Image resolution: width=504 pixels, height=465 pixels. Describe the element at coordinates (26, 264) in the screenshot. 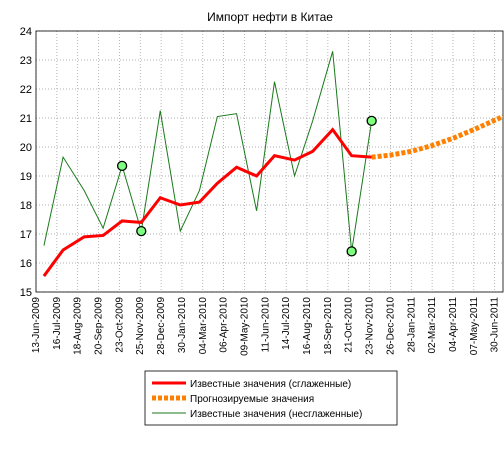

I see `y-tick-label: 16` at that location.